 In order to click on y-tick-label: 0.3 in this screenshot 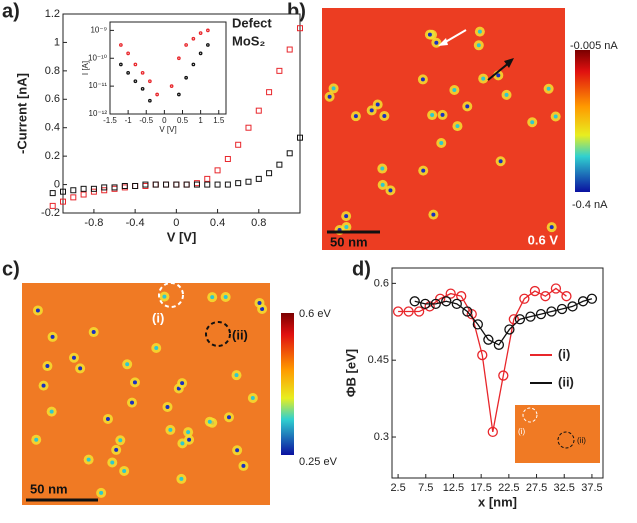, I will do `click(381, 437)`.